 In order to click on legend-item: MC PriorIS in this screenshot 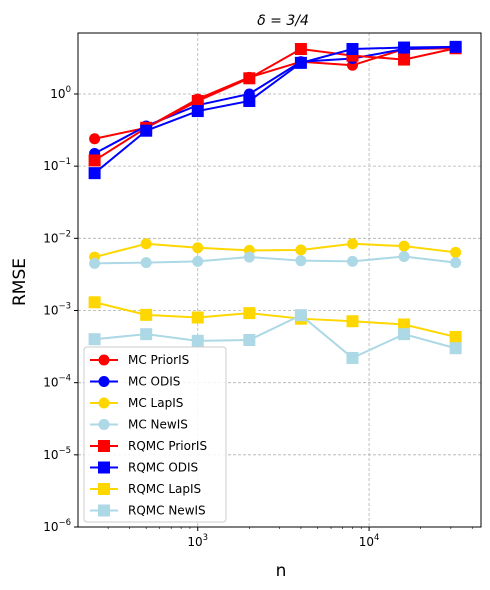, I will do `click(139, 360)`.